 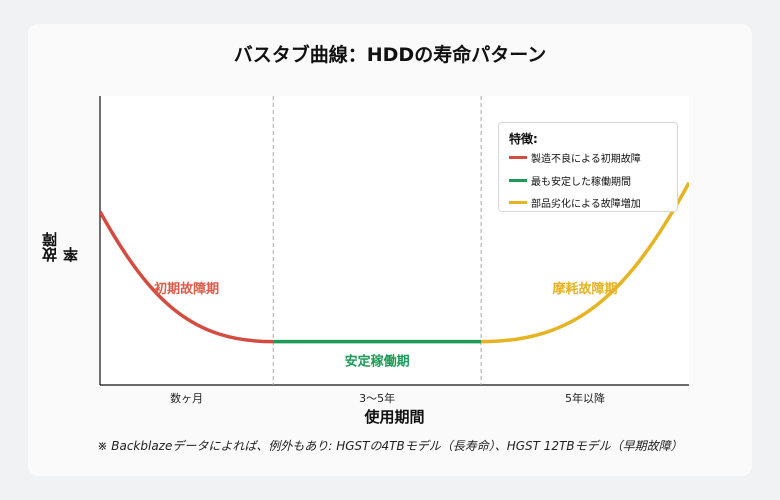 What do you see at coordinates (377, 398) in the screenshot?
I see `x-tick-label: 3～5年` at bounding box center [377, 398].